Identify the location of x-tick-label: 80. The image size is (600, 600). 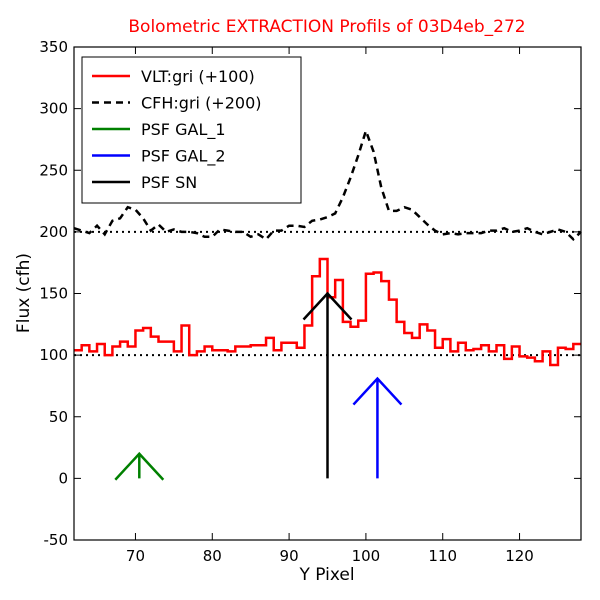
(212, 556).